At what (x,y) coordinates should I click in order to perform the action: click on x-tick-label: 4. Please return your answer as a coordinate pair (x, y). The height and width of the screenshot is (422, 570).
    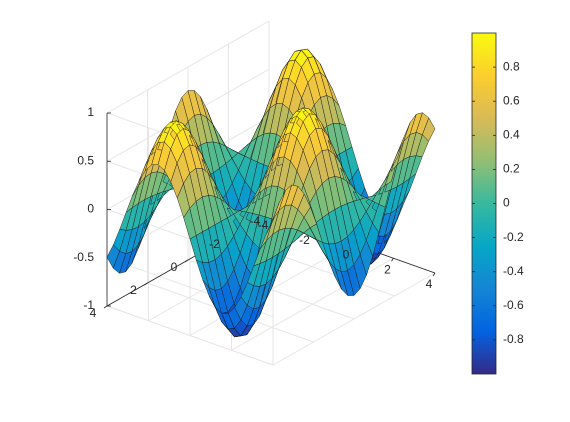
    Looking at the image, I should click on (429, 284).